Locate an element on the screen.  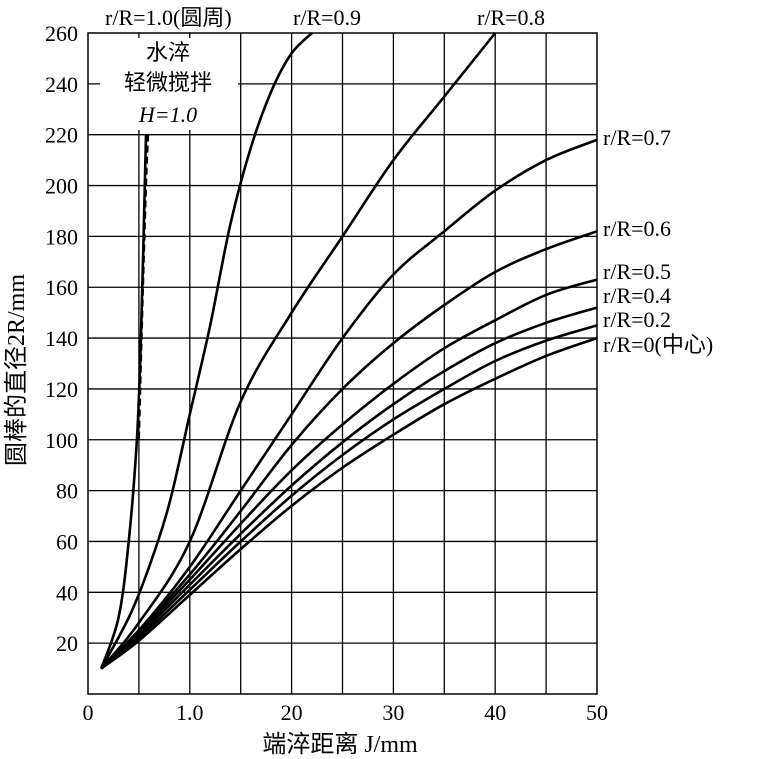
series-label: r/R=0(中心) is located at coordinates (658, 344).